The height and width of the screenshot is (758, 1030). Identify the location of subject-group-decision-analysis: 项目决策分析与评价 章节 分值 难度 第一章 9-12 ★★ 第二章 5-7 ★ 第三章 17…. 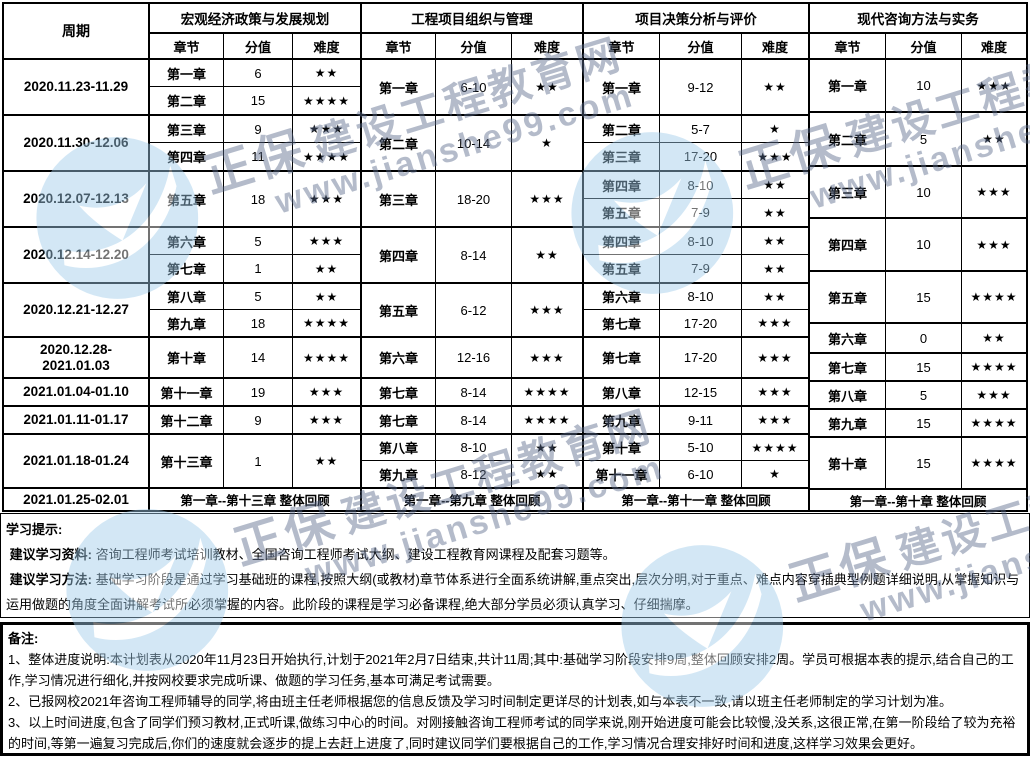
(695, 257).